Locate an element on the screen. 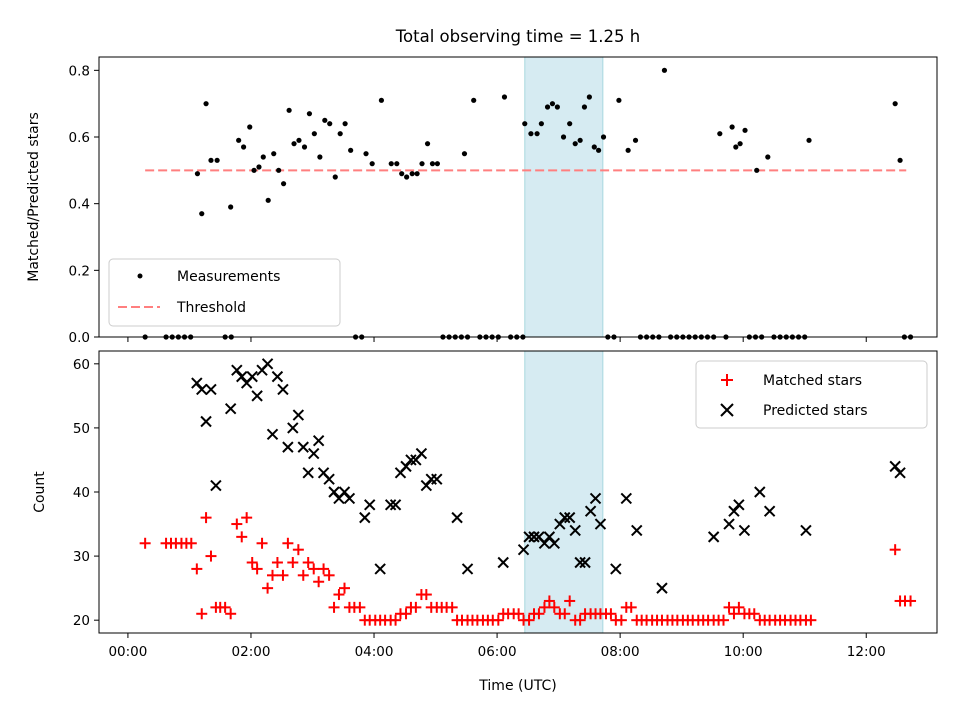 This screenshot has width=960, height=720. y-axis-label-top: Matched/Predicted stars is located at coordinates (34, 197).